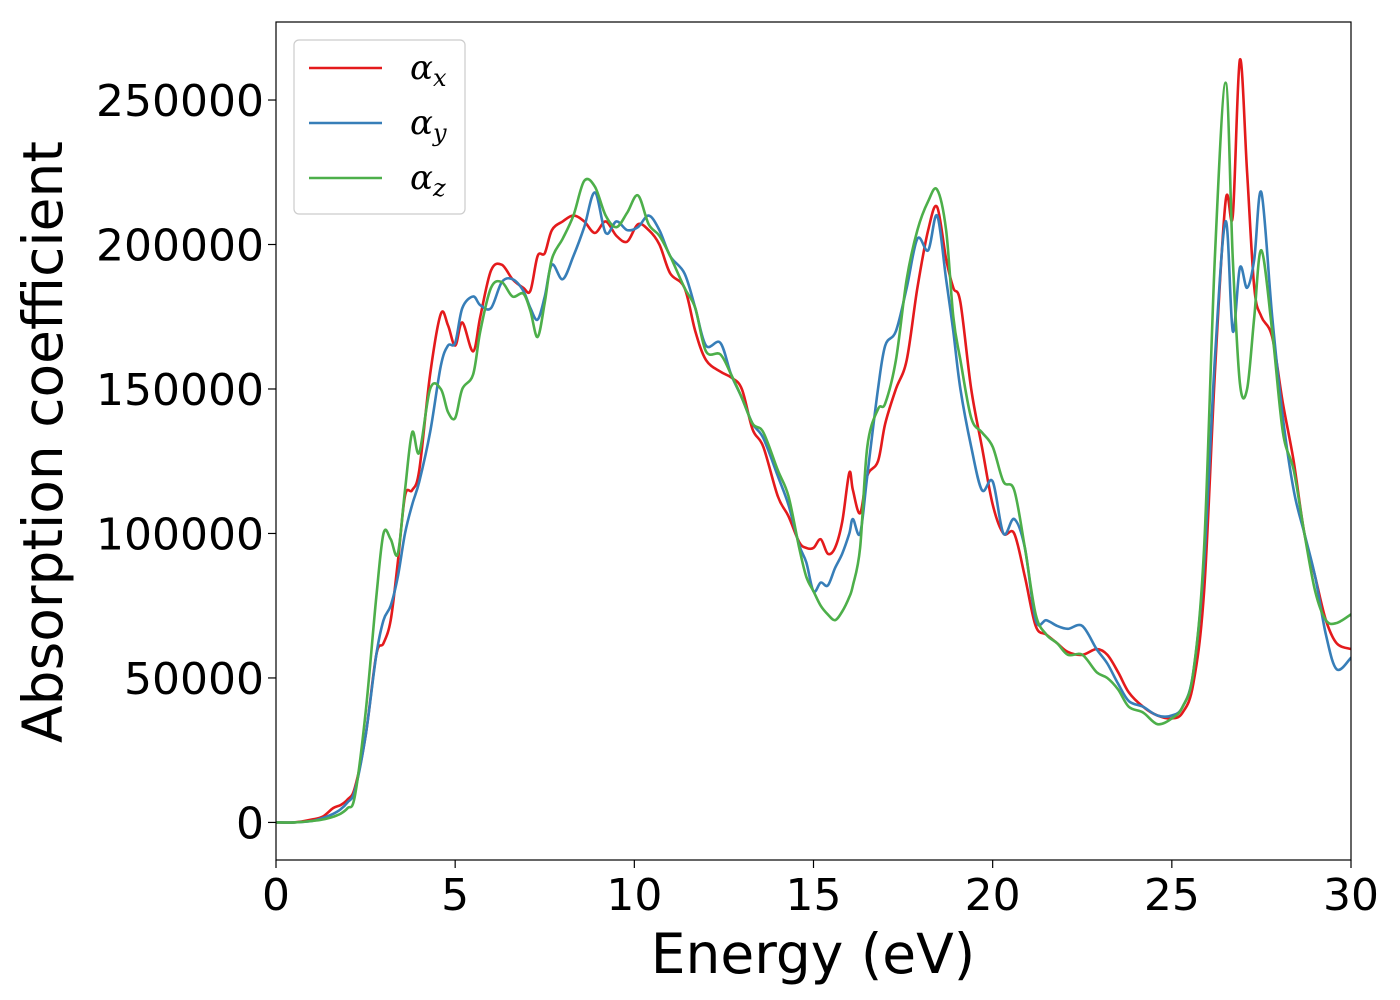  What do you see at coordinates (813, 954) in the screenshot?
I see `x-axis-label: Energy (eV)` at bounding box center [813, 954].